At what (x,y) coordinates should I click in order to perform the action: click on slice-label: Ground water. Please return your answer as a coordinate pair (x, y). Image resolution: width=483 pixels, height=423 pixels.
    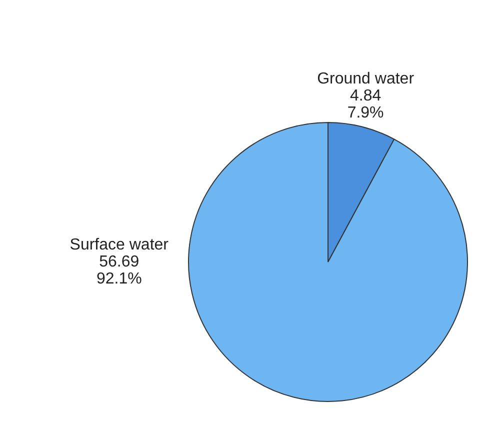
    Looking at the image, I should click on (366, 79).